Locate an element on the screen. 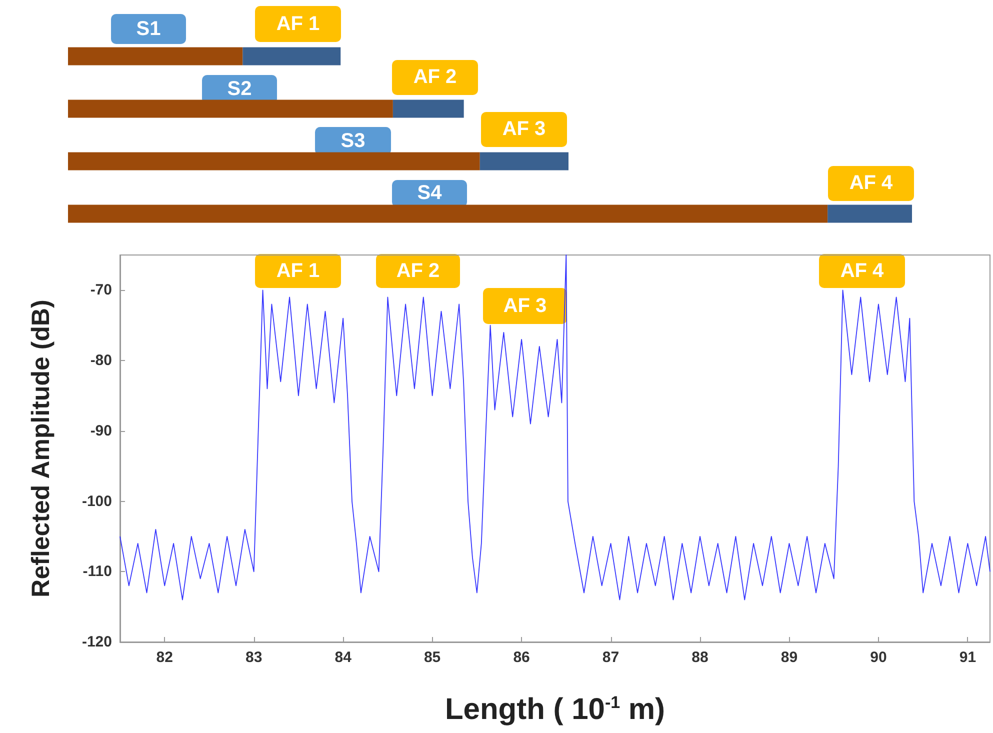 The height and width of the screenshot is (733, 993). x-tick-label: 83 is located at coordinates (254, 657).